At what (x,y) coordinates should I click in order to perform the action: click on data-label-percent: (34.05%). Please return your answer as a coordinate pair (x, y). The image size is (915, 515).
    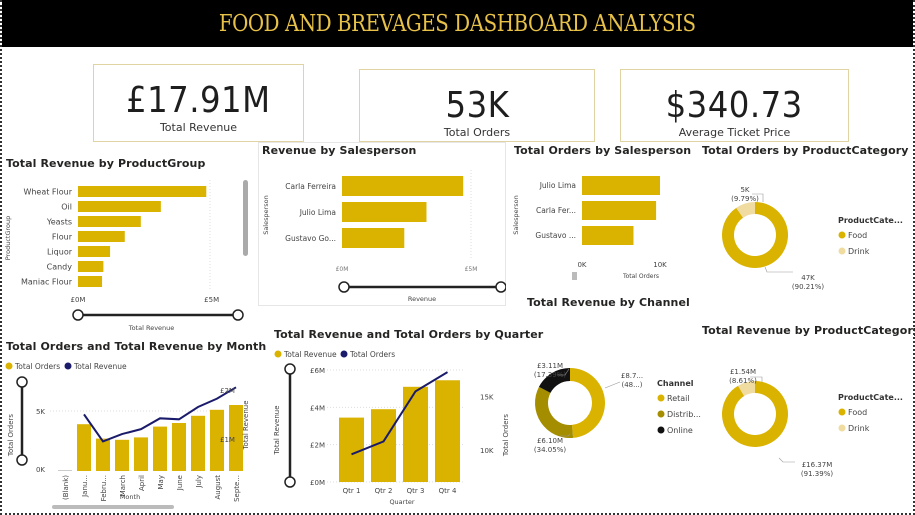
    Looking at the image, I should click on (550, 450).